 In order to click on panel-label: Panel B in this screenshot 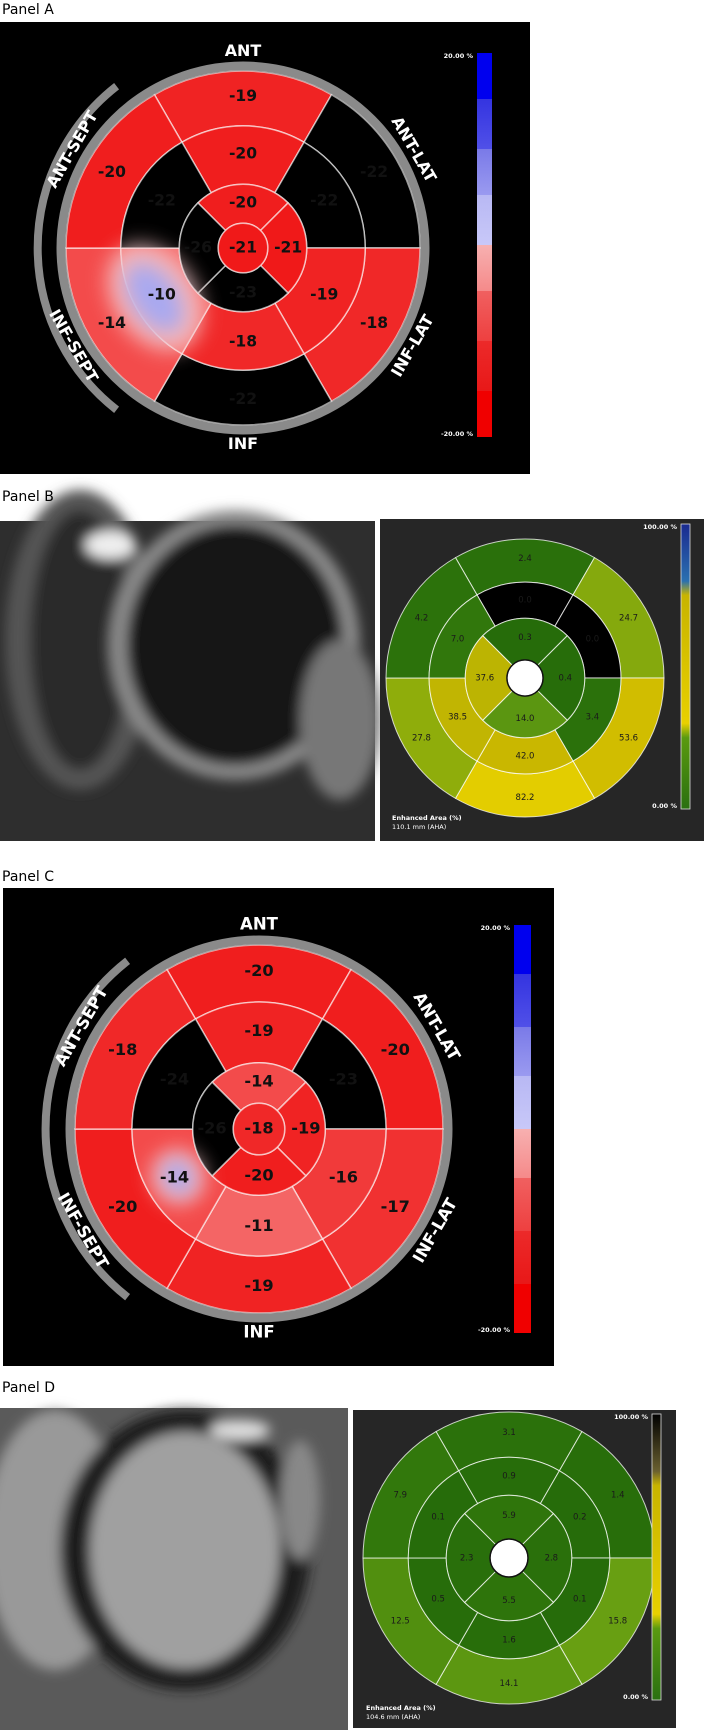, I will do `click(28, 497)`.